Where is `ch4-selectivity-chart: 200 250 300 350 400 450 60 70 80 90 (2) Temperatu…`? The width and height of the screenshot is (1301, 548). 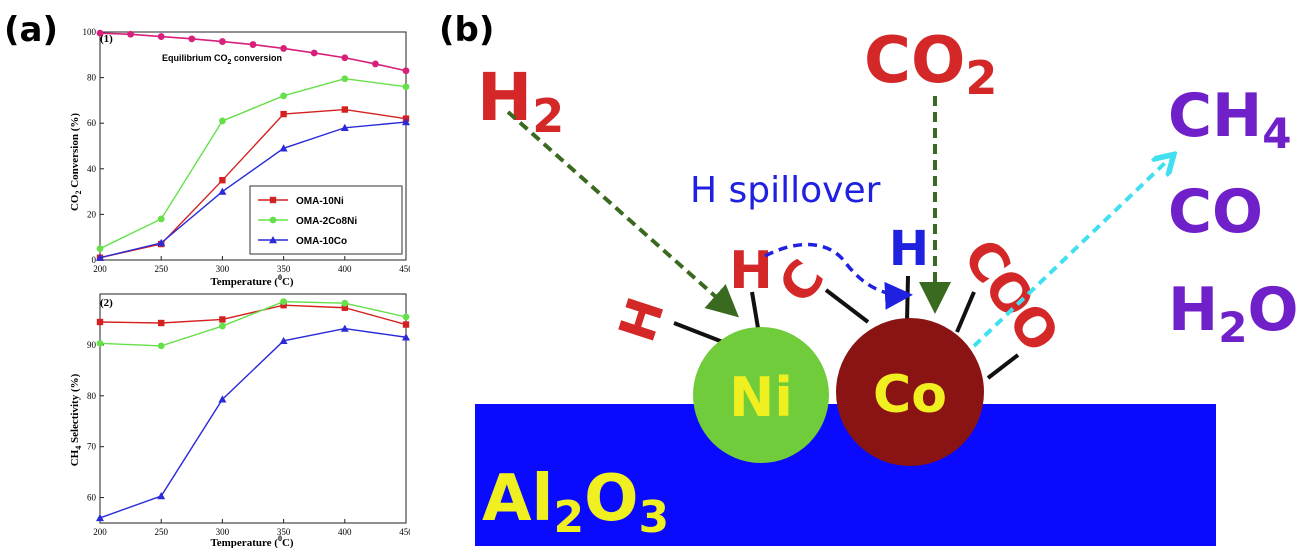
ch4-selectivity-chart: 200 250 300 350 400 450 60 70 80 90 (2) Temperatu… is located at coordinates (239, 420).